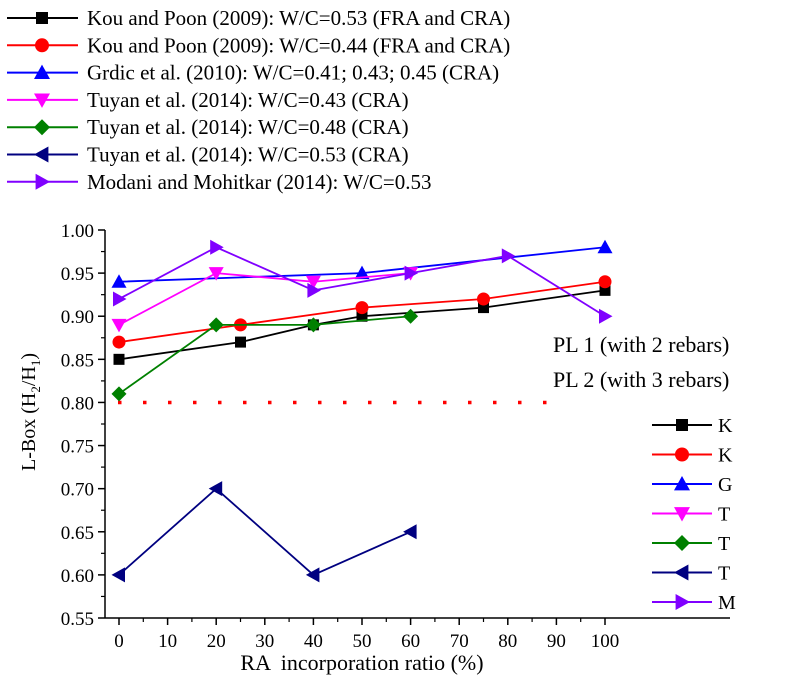 The width and height of the screenshot is (793, 697). Describe the element at coordinates (77, 317) in the screenshot. I see `y-tick-label: 0.90` at that location.